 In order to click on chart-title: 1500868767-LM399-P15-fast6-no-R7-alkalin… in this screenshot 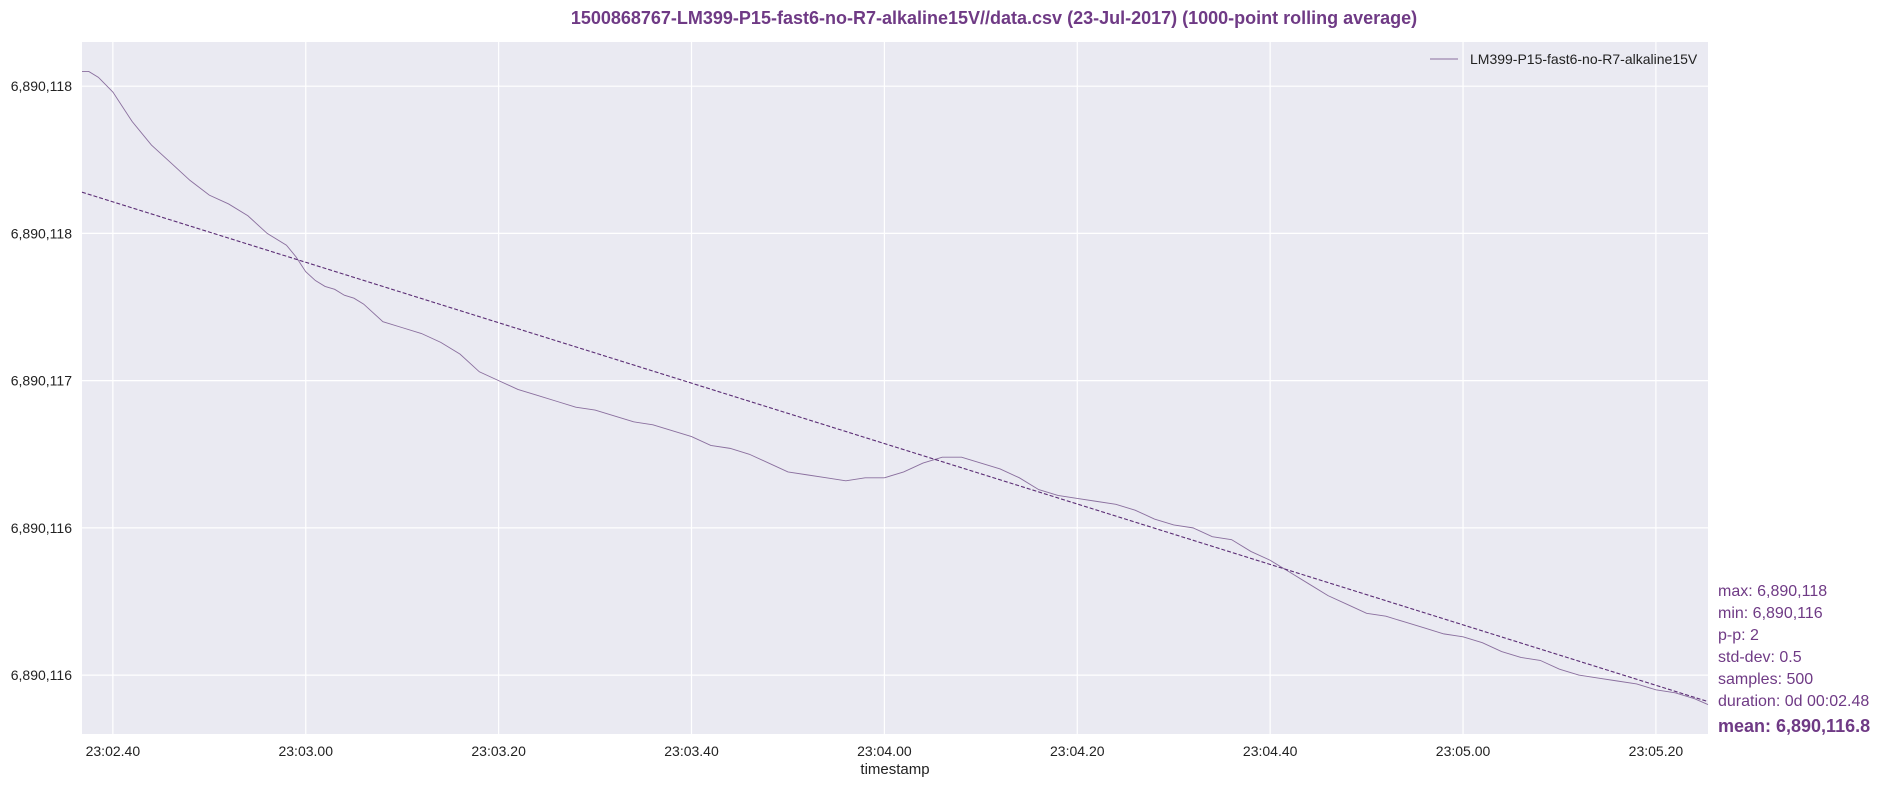, I will do `click(994, 18)`.